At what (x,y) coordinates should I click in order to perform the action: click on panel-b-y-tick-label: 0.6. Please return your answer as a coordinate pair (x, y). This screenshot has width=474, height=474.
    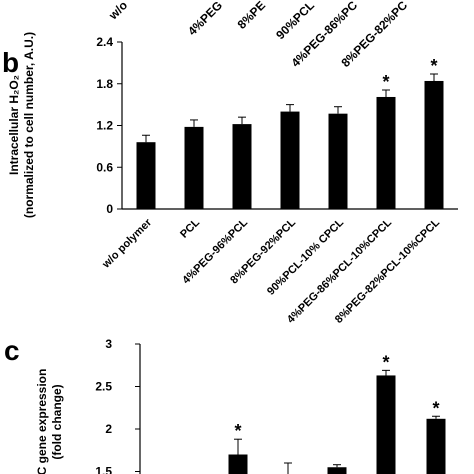
    Looking at the image, I should click on (104, 167).